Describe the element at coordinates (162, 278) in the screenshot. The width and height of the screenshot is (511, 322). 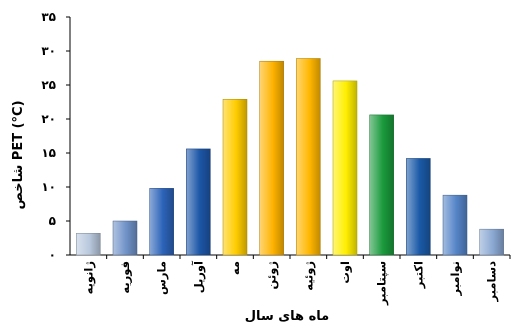
I see `x-tick-label: مارس` at that location.